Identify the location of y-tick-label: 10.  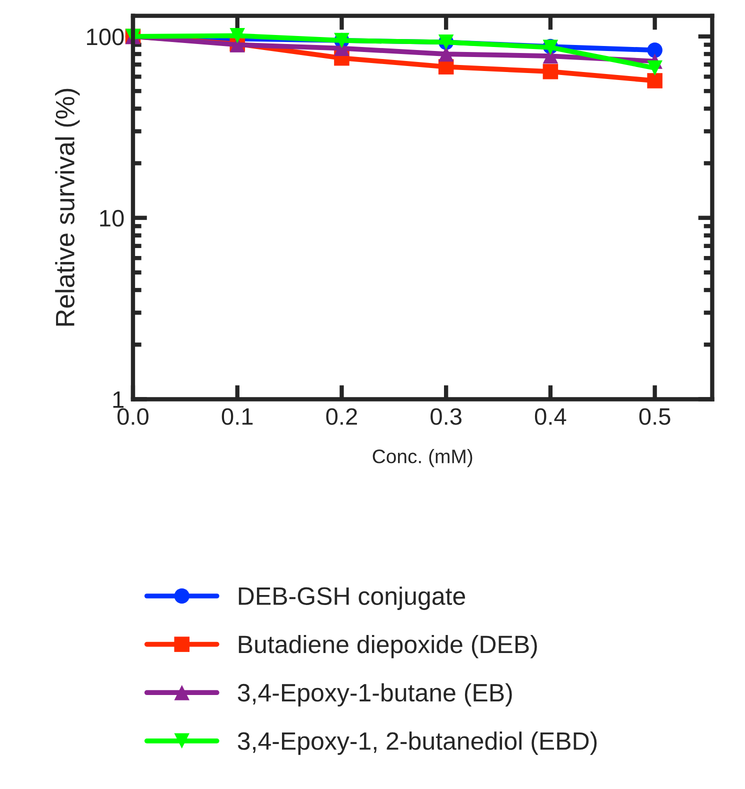
(112, 218).